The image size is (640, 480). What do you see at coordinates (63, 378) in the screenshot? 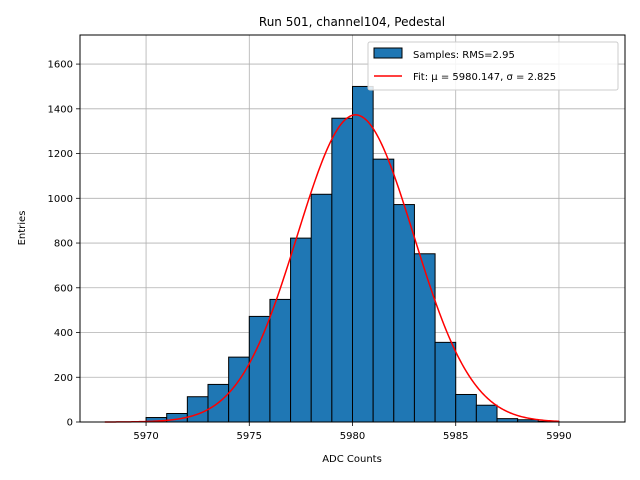
I see `y-tick-label: 200` at bounding box center [63, 378].